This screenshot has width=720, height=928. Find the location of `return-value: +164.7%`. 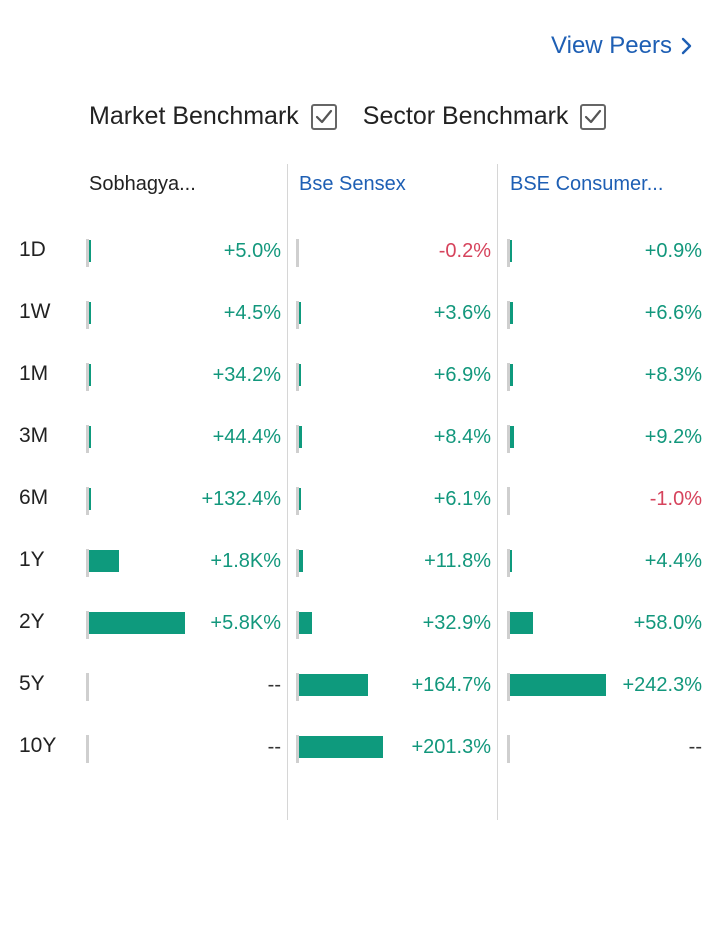

return-value: +164.7% is located at coordinates (451, 685).